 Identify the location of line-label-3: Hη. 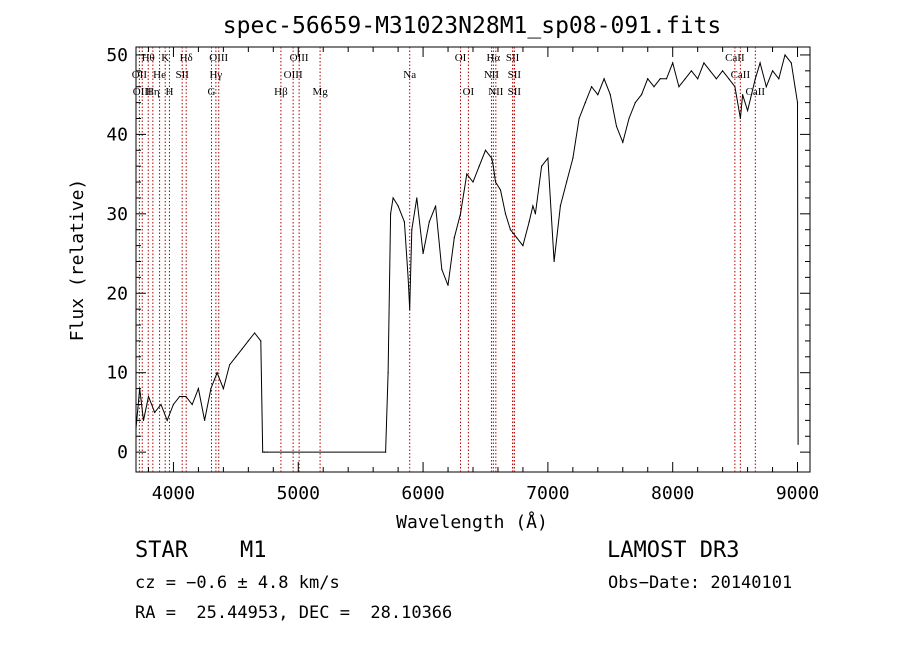
(153, 92).